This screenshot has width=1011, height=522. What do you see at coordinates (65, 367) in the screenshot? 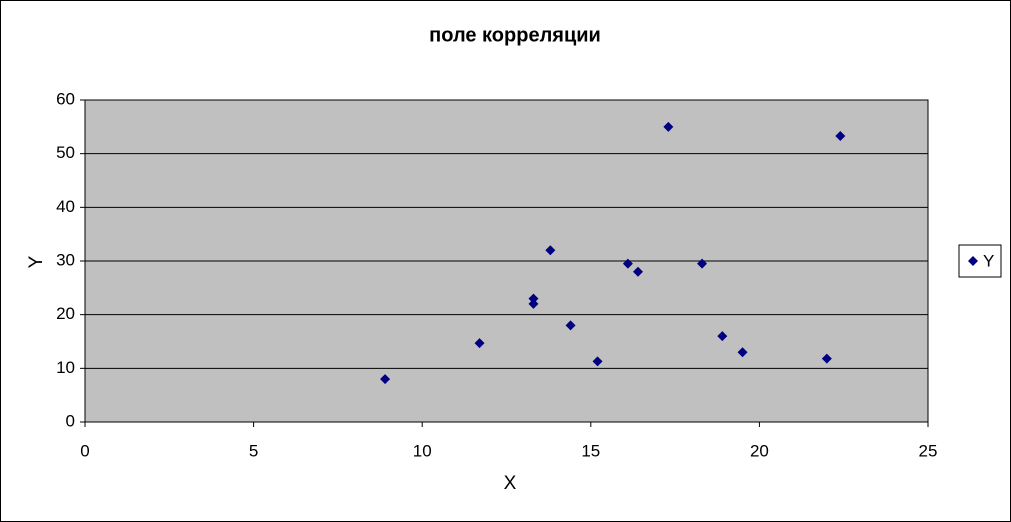
I see `y-tick-label: 10` at bounding box center [65, 367].